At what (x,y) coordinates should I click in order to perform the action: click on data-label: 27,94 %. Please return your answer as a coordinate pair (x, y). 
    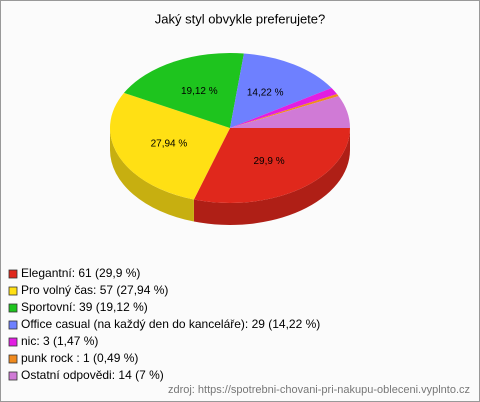
    Looking at the image, I should click on (169, 143).